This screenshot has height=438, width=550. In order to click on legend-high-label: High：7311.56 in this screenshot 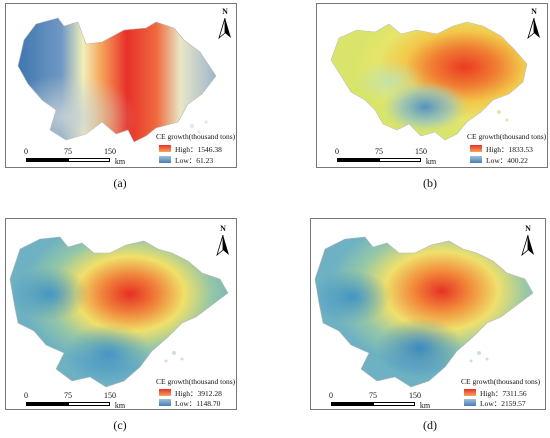, I will do `click(503, 393)`.